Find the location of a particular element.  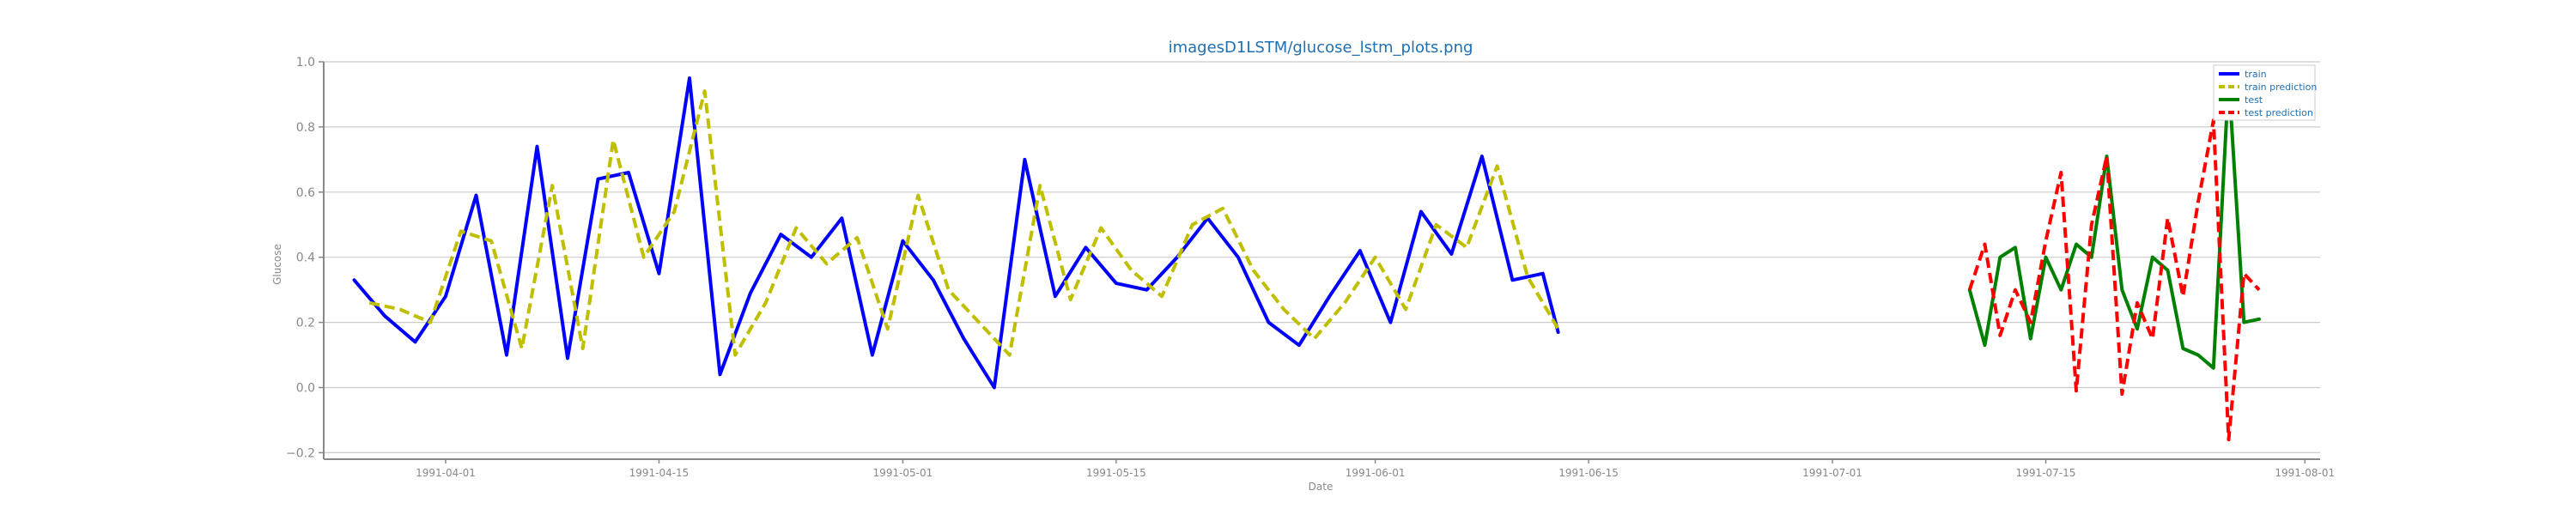

x-tick-label: 1991-06-01 is located at coordinates (1376, 473).